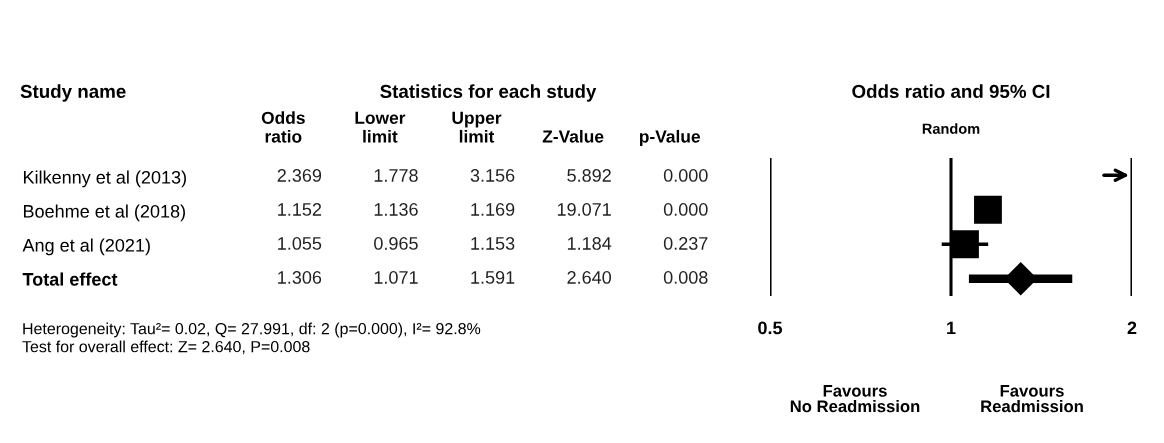 This screenshot has height=443, width=1164. Describe the element at coordinates (770, 328) in the screenshot. I see `x-tick-label: 0.5` at that location.